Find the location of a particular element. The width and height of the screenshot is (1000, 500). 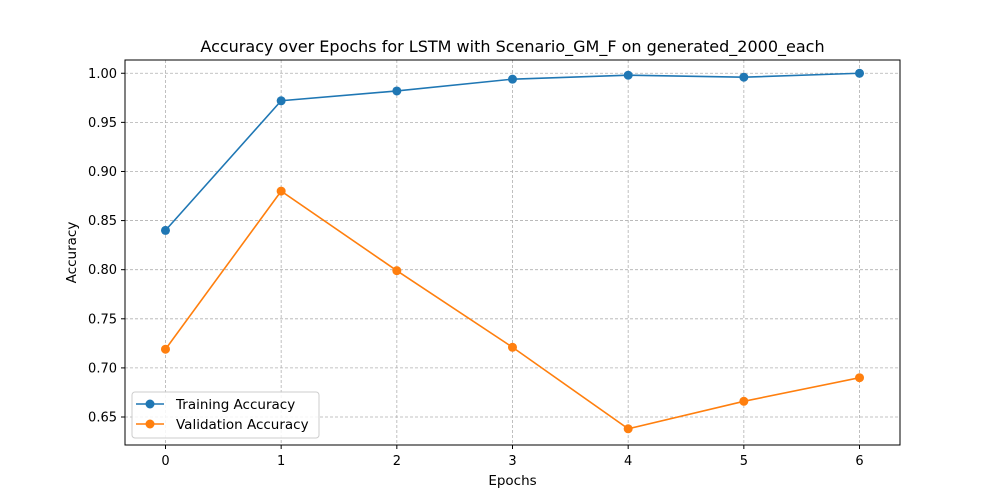

y-tick-label: 0.65 is located at coordinates (102, 418).